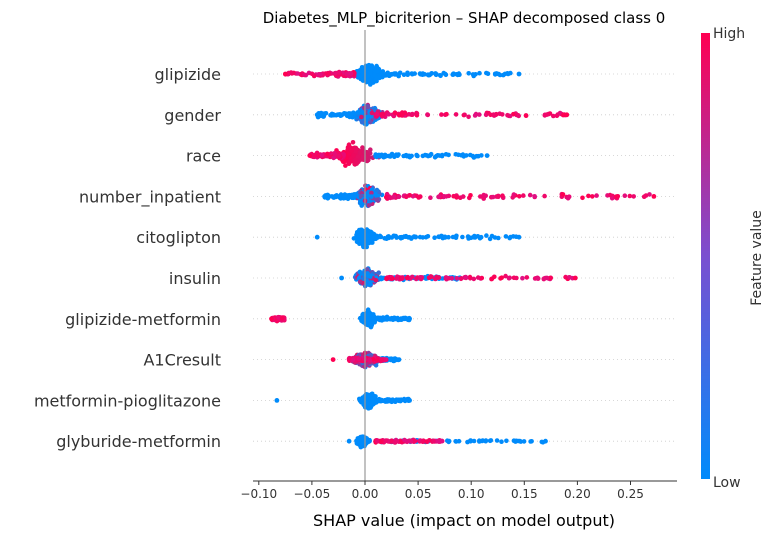 This screenshot has width=774, height=540. I want to click on colorbar-title: Feature value, so click(757, 258).